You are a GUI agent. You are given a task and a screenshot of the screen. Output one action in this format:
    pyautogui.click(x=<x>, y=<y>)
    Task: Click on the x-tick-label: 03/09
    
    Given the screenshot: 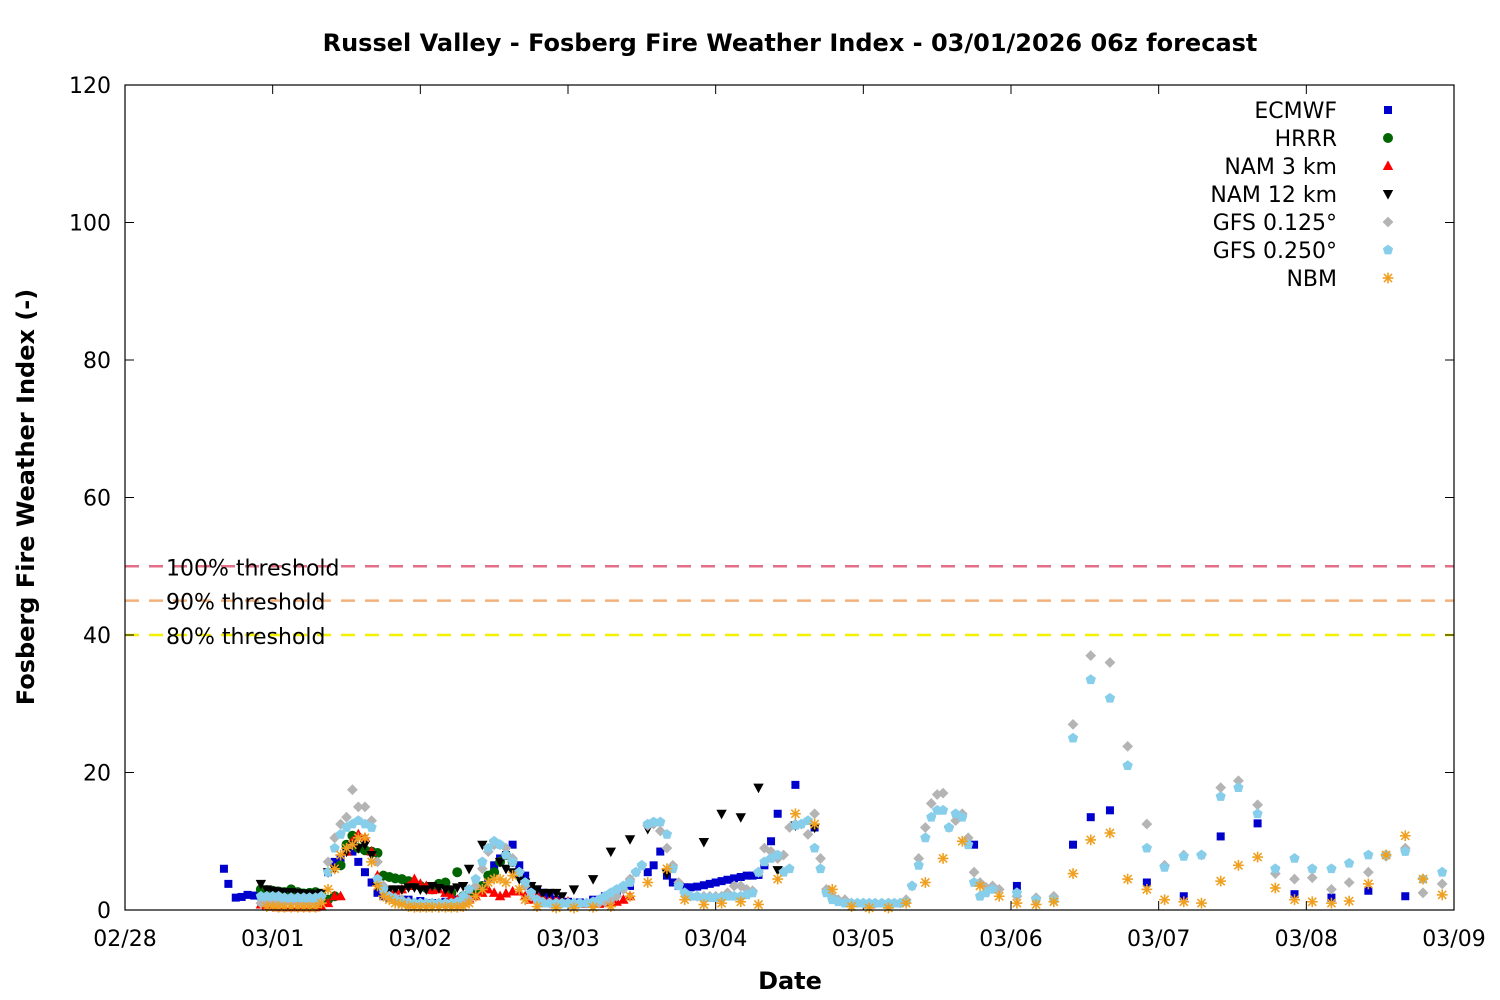 What is the action you would take?
    pyautogui.click(x=1453, y=939)
    